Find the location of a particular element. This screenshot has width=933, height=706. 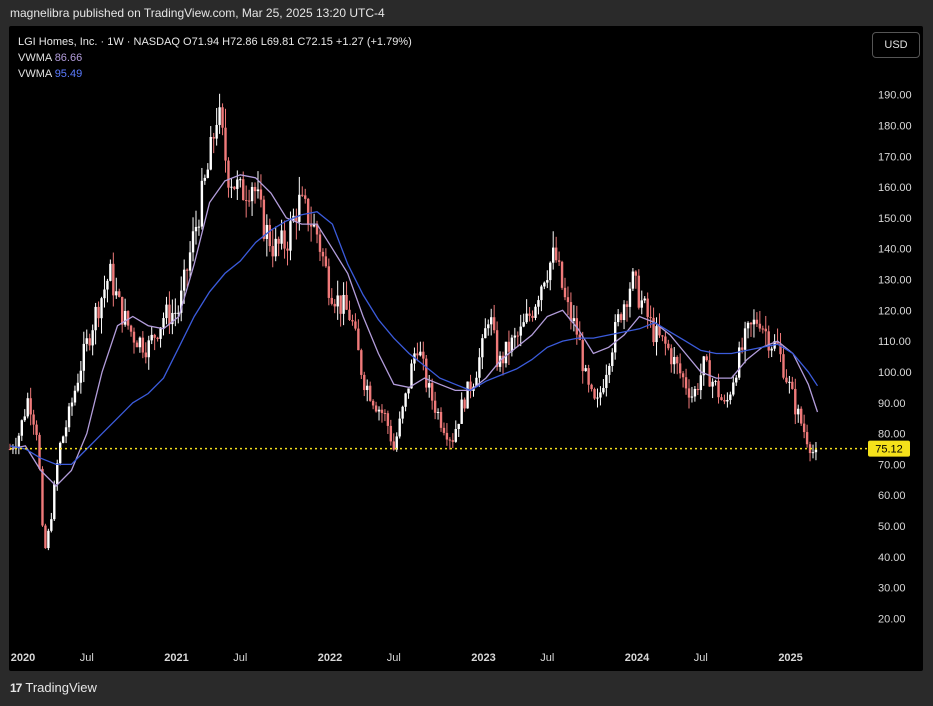

price-label-bg is located at coordinates (889, 448).